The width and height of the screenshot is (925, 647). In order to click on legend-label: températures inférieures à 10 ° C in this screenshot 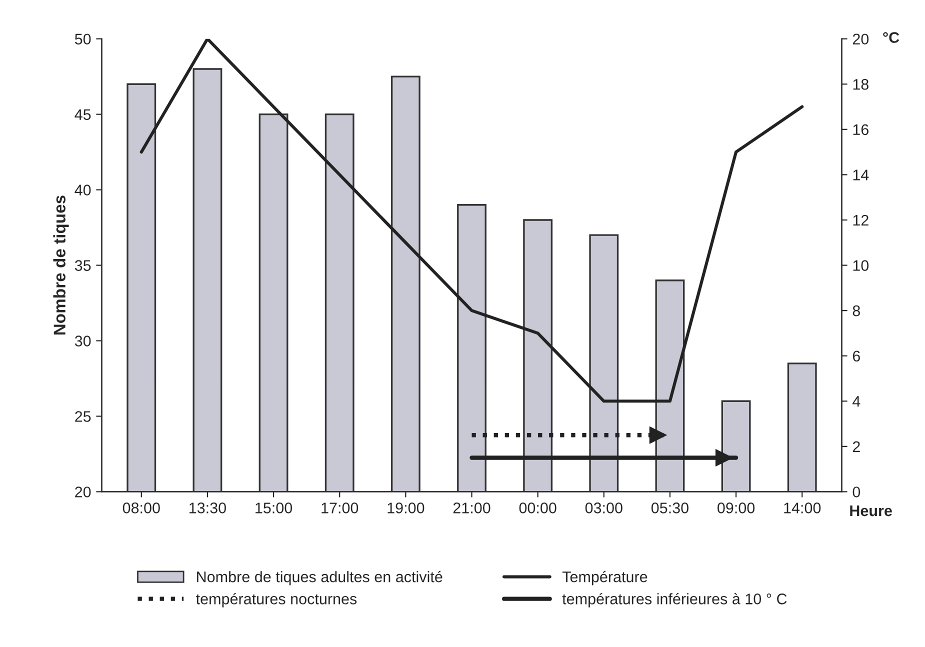, I will do `click(674, 600)`.